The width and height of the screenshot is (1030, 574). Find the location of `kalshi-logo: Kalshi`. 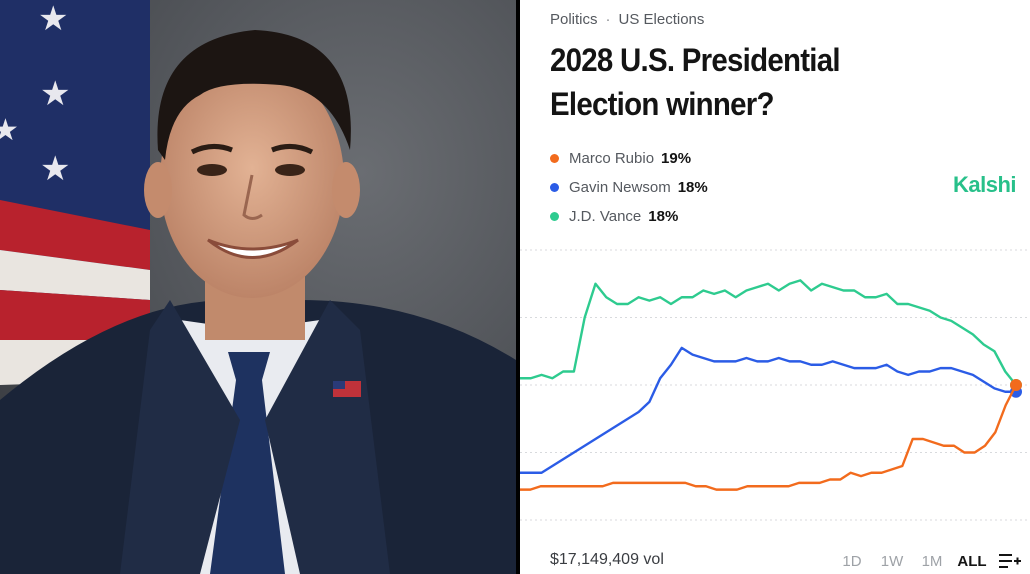

kalshi-logo: Kalshi is located at coordinates (985, 184).